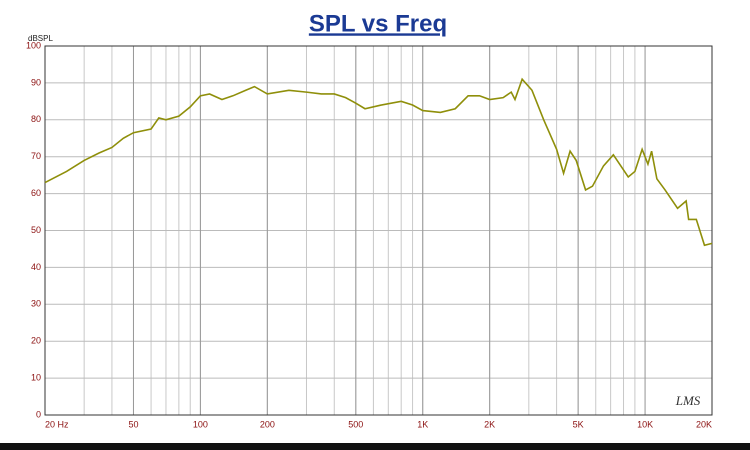  I want to click on x-tick-label: 2K, so click(489, 424).